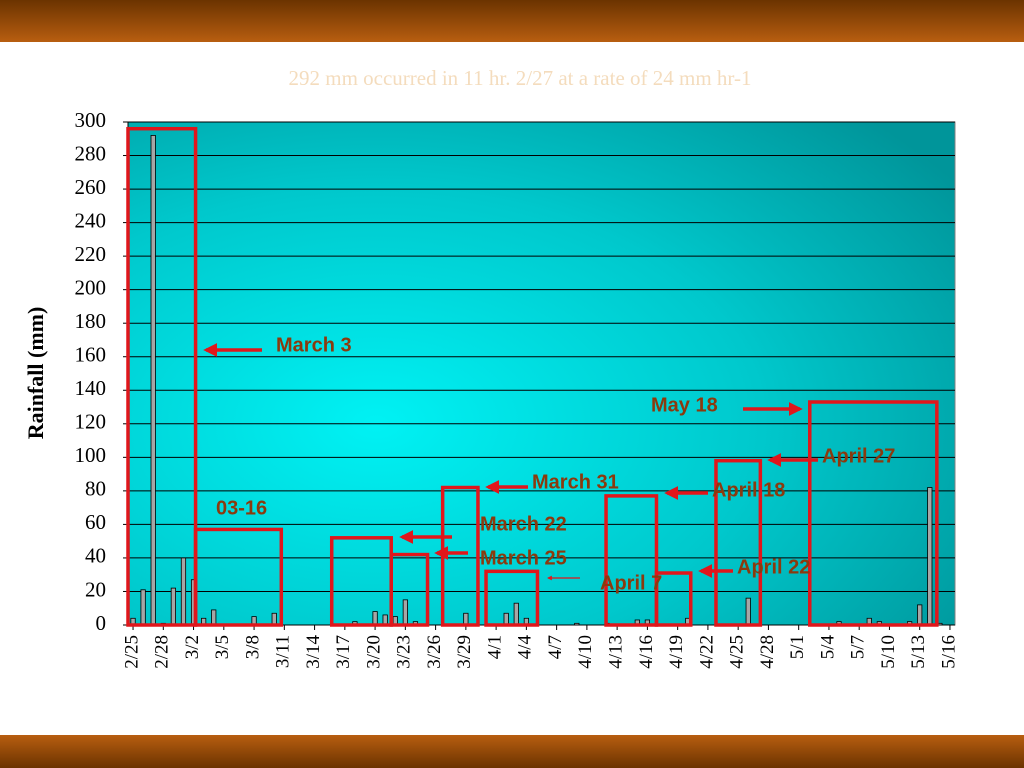  What do you see at coordinates (858, 647) in the screenshot?
I see `x-tick-label: 5/7` at bounding box center [858, 647].